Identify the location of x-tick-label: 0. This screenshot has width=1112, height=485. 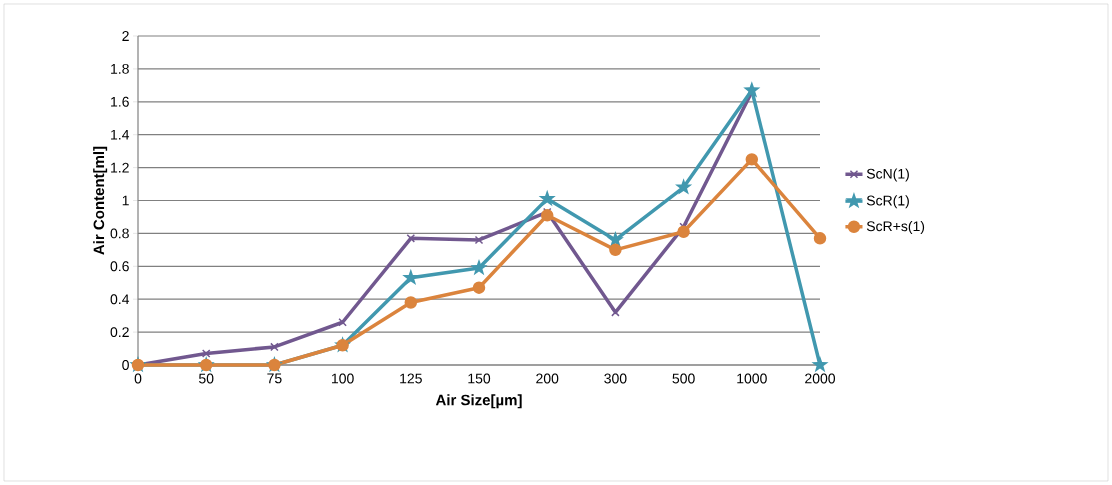
(138, 378).